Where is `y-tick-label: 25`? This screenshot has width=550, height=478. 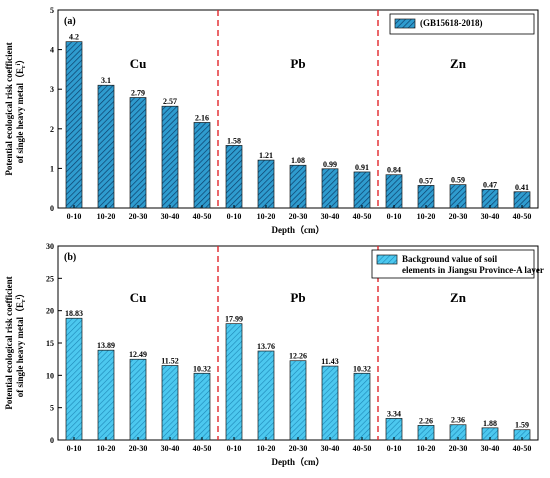
y-tick-label: 25 is located at coordinates (50, 278).